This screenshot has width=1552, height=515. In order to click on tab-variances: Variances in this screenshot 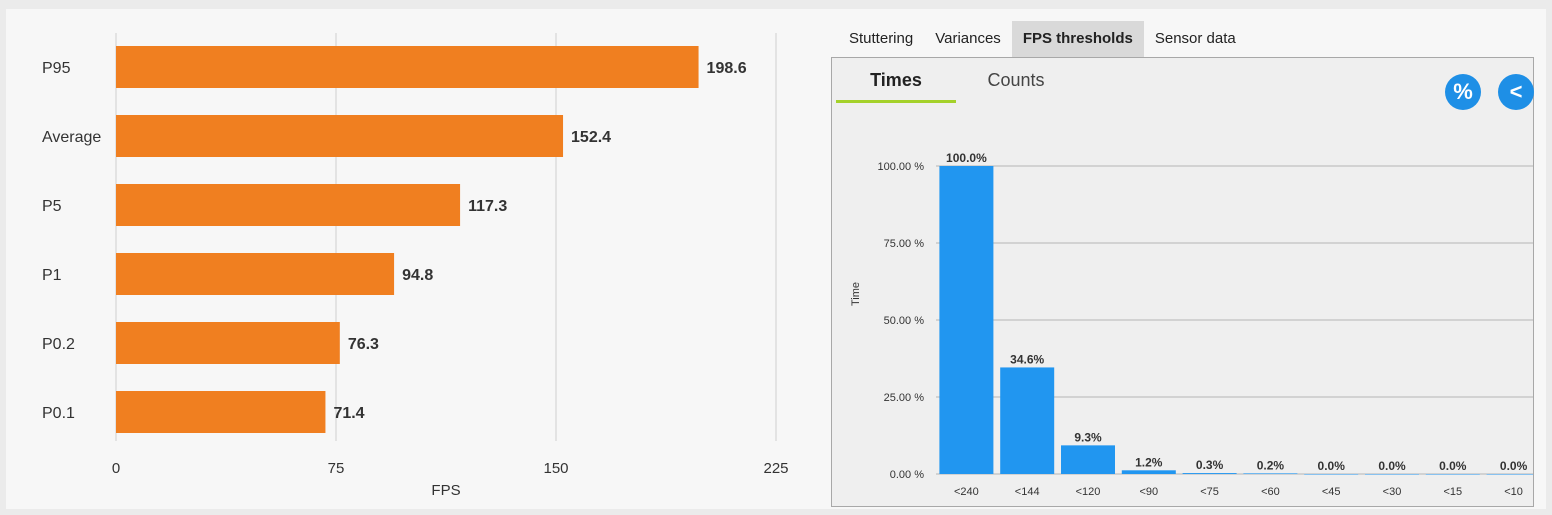, I will do `click(968, 38)`.